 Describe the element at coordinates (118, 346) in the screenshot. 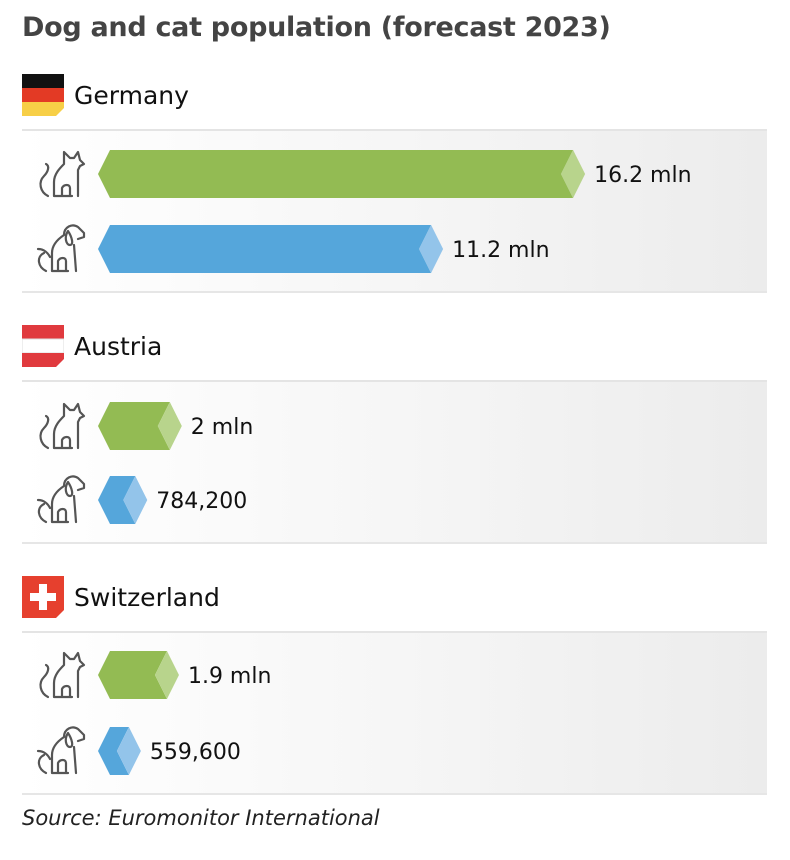

I see `country-name: Austria` at that location.